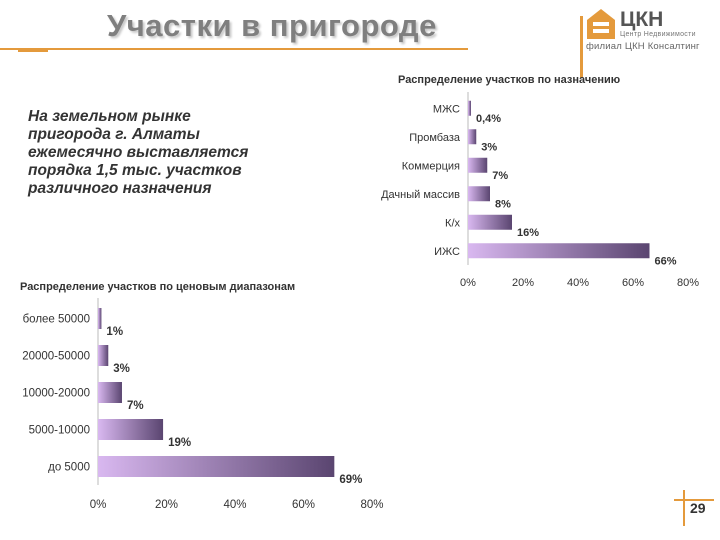 The width and height of the screenshot is (720, 540). What do you see at coordinates (272, 25) in the screenshot?
I see `page-title: Участки в пригороде` at bounding box center [272, 25].